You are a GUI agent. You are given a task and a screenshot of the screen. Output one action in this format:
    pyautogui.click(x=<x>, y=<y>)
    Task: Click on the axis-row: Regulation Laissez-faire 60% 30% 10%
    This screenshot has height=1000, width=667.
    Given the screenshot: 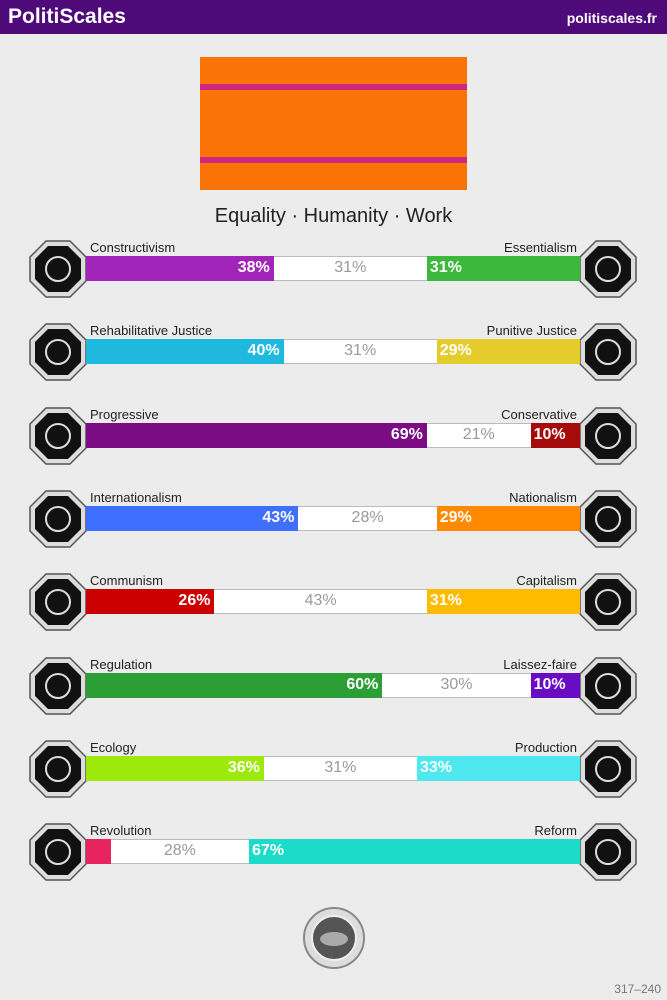 What is the action you would take?
    pyautogui.click(x=333, y=687)
    